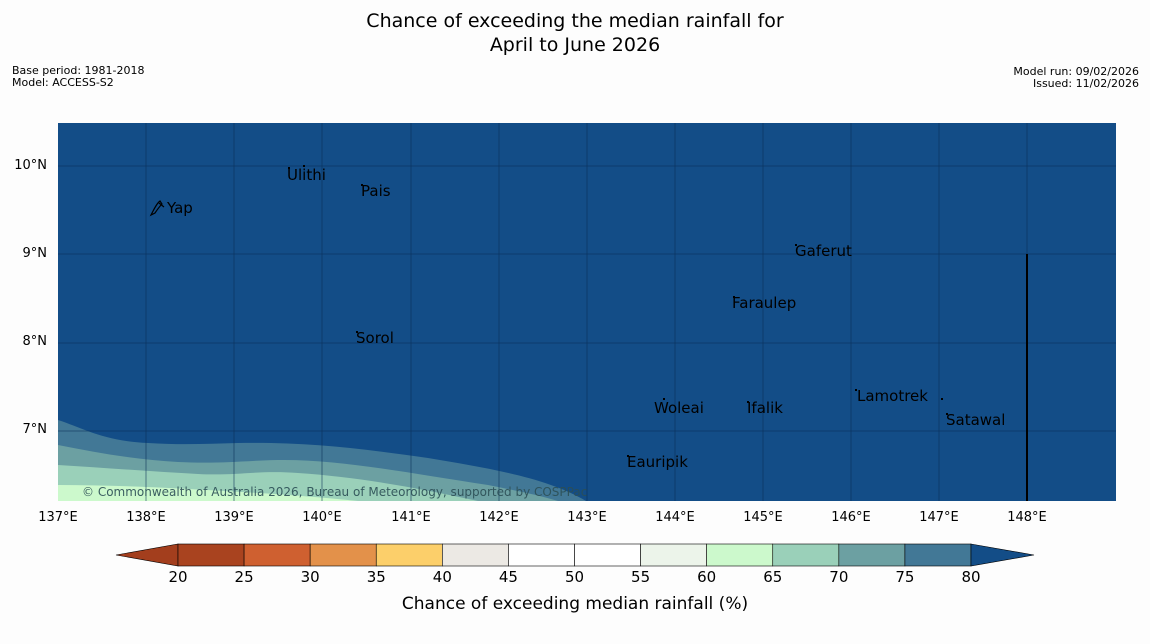 This screenshot has width=1150, height=644. What do you see at coordinates (641, 577) in the screenshot?
I see `colorbar-tick-label: 55` at bounding box center [641, 577].